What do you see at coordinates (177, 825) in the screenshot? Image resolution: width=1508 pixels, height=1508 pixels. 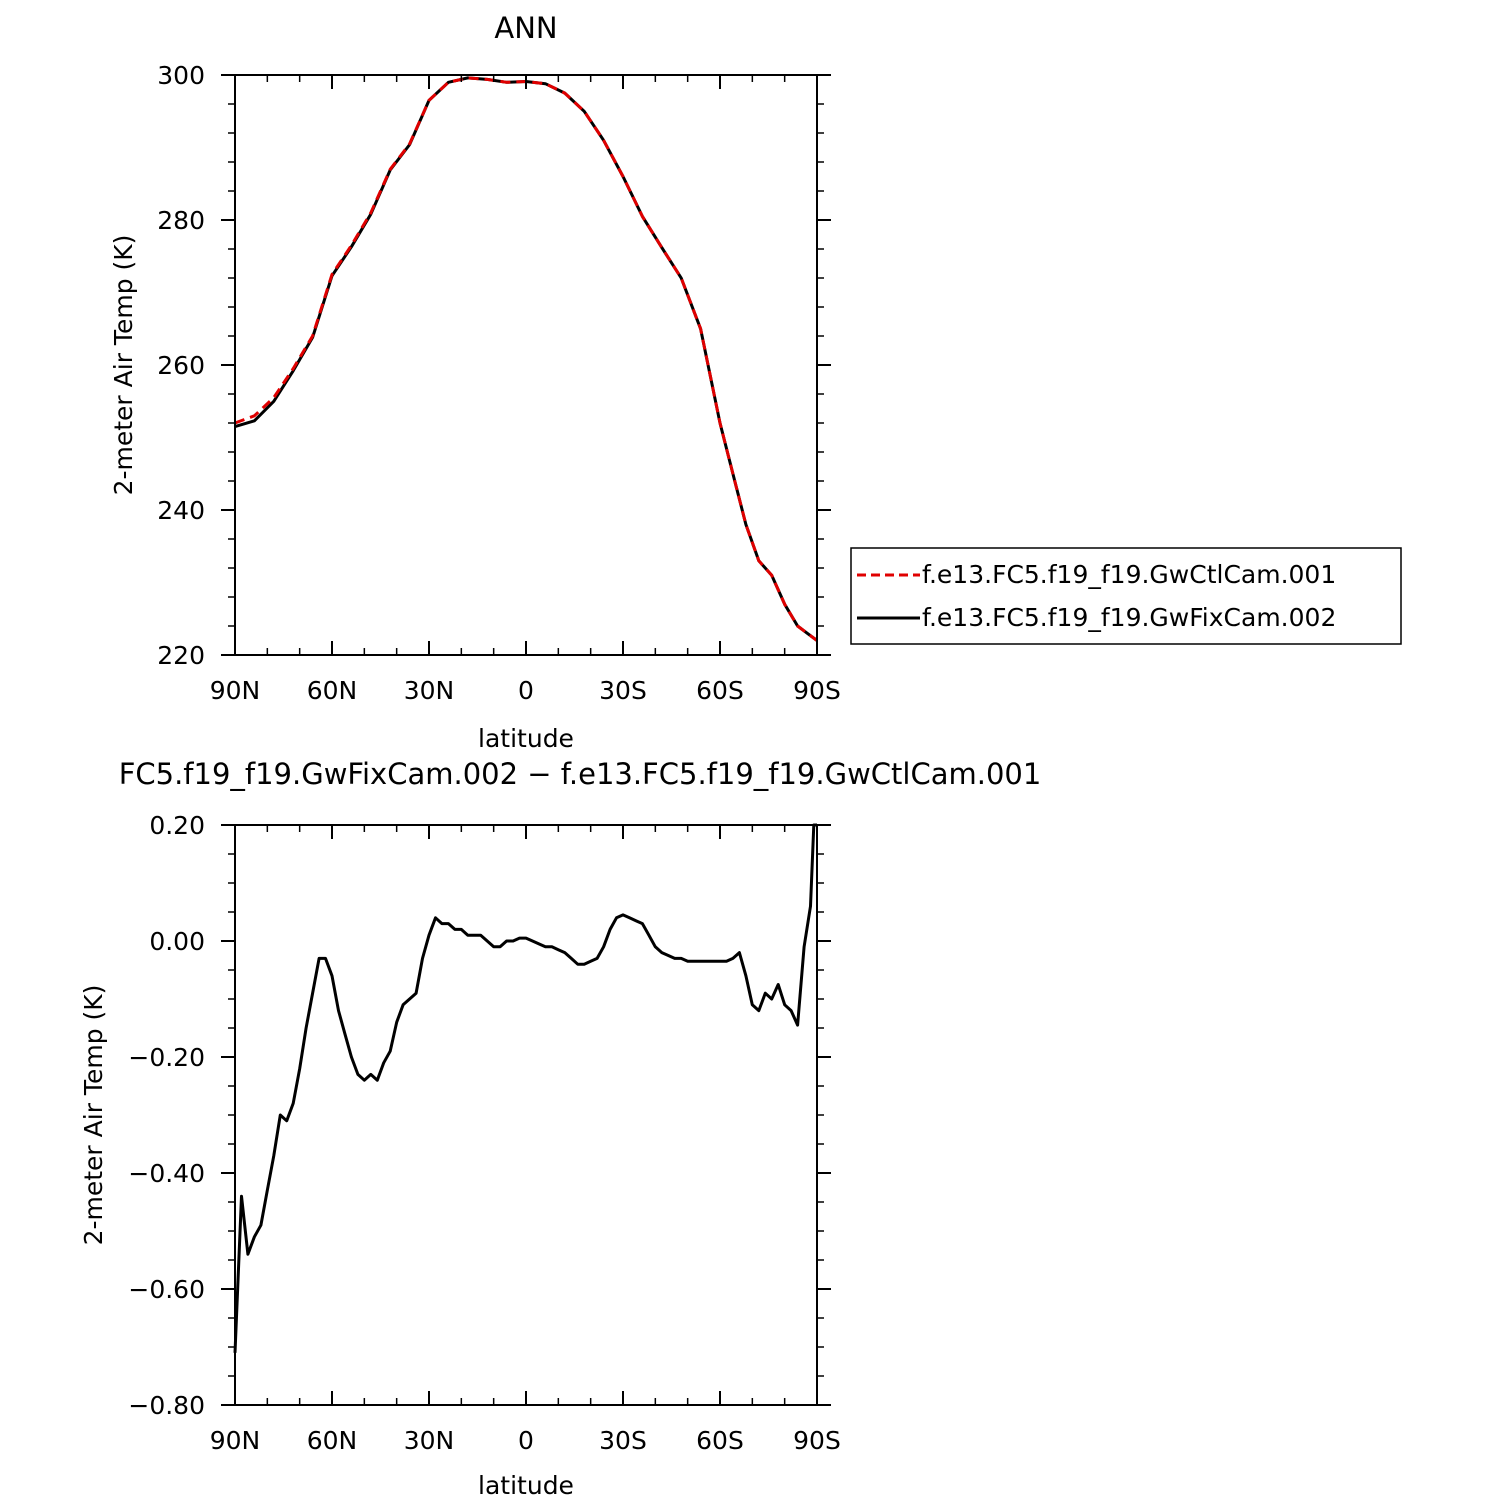 I see `y-tick-label: 0.20` at bounding box center [177, 825].